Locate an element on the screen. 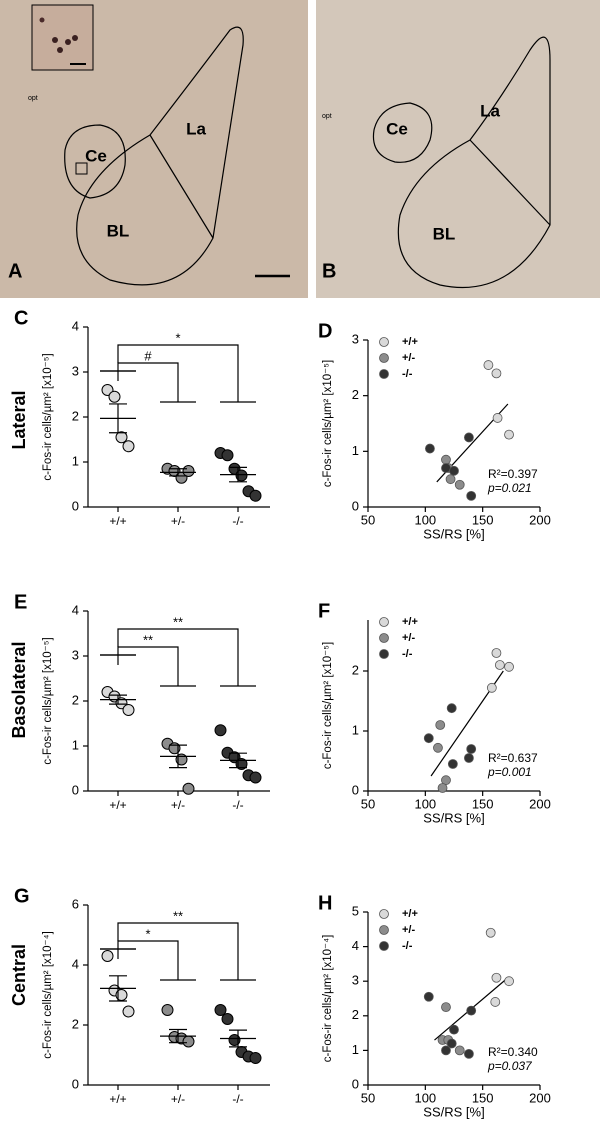 Image resolution: width=600 pixels, height=1129 pixels. x-tick-label: 50 is located at coordinates (368, 803).